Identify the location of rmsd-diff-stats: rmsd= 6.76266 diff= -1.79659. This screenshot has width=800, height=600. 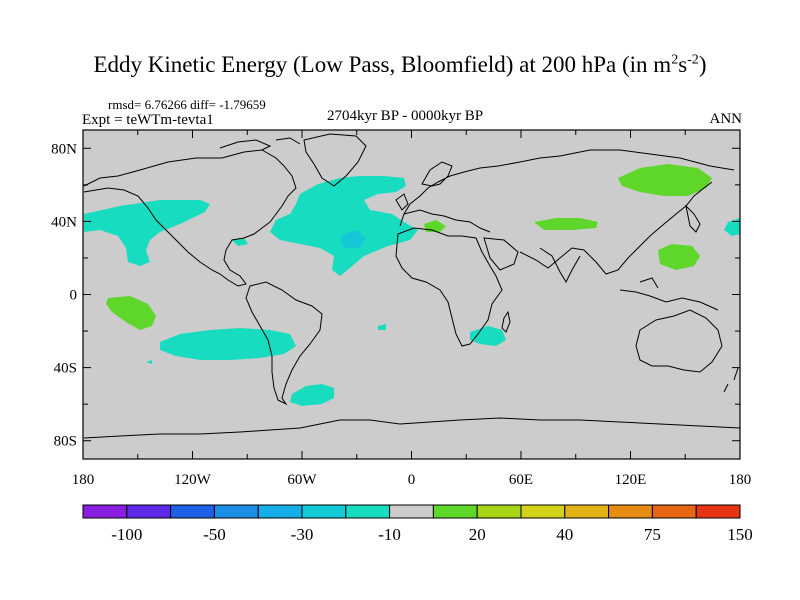
(187, 104).